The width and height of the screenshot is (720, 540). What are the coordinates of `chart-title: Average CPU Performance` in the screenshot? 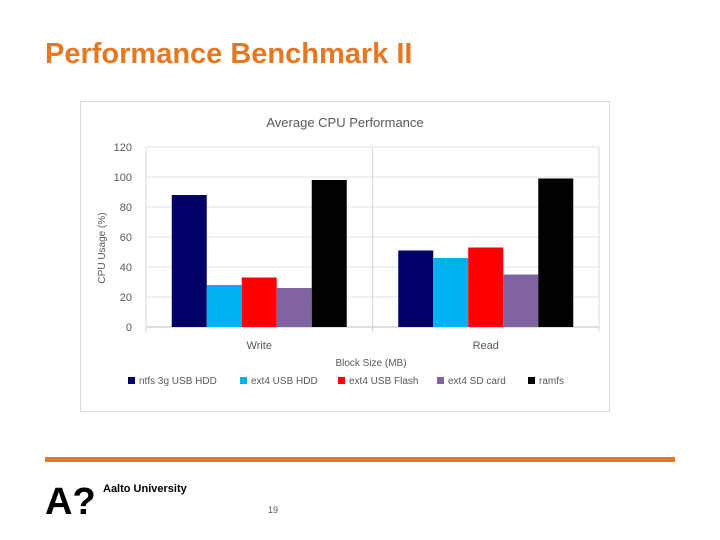 It's located at (344, 122).